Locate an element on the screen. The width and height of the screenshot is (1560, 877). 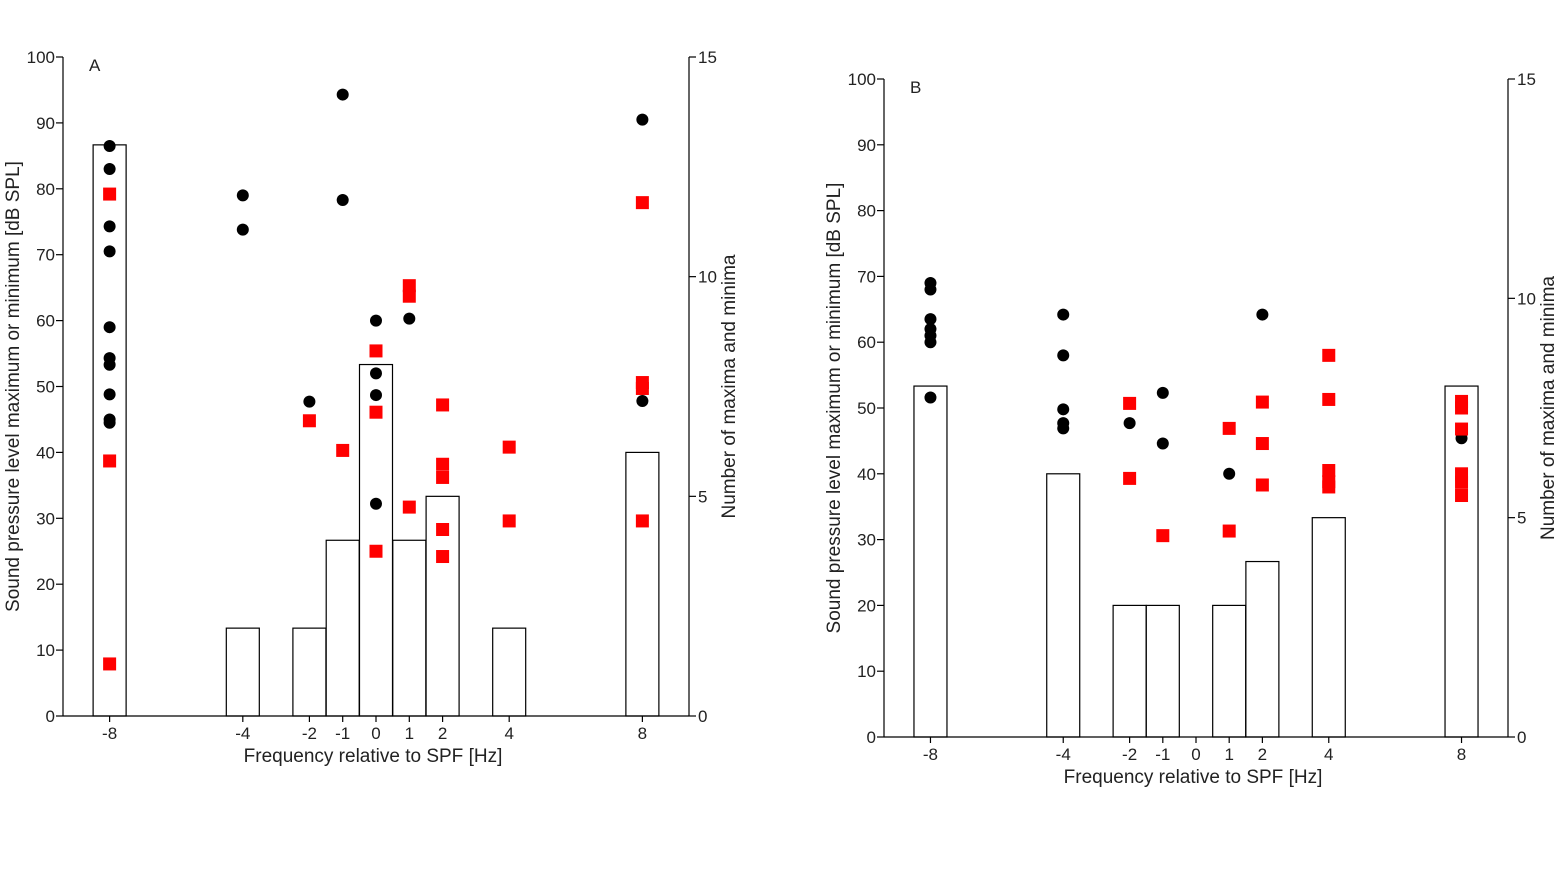
panel-a-bar--4 is located at coordinates (242, 672).